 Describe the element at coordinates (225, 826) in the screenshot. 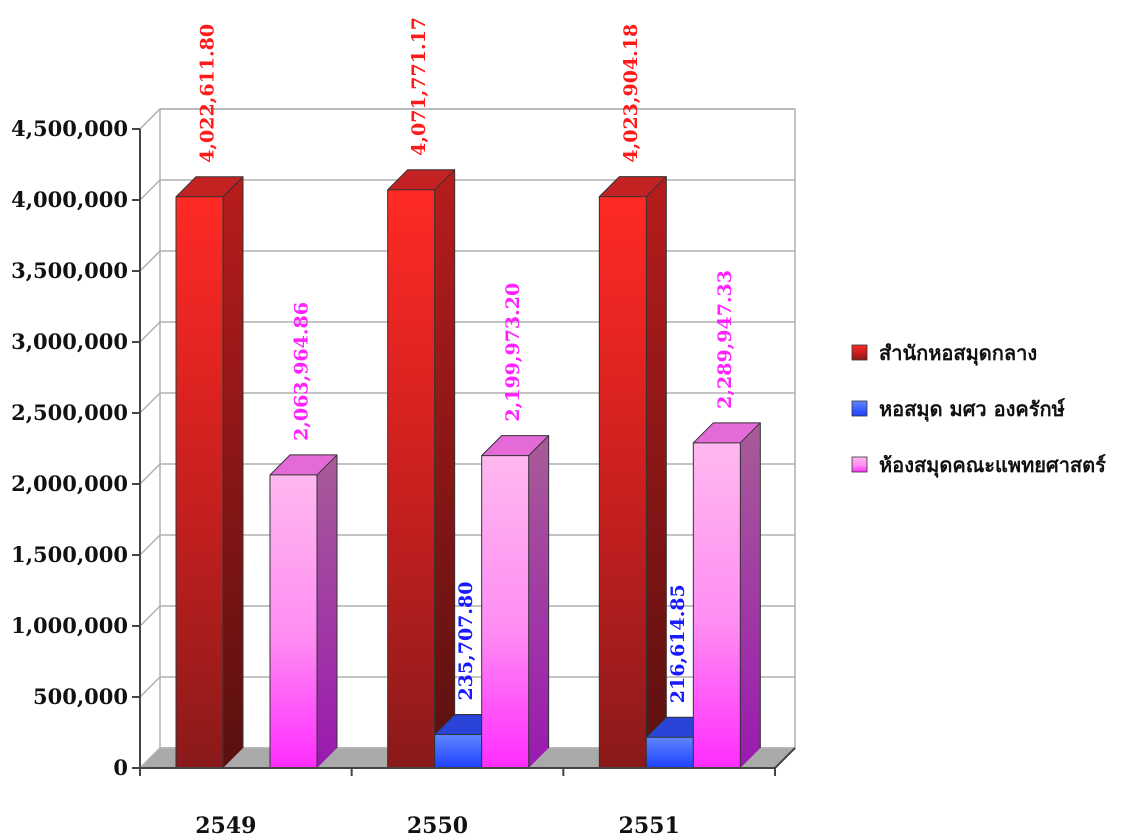

I see `x-tick-label: 2549` at that location.